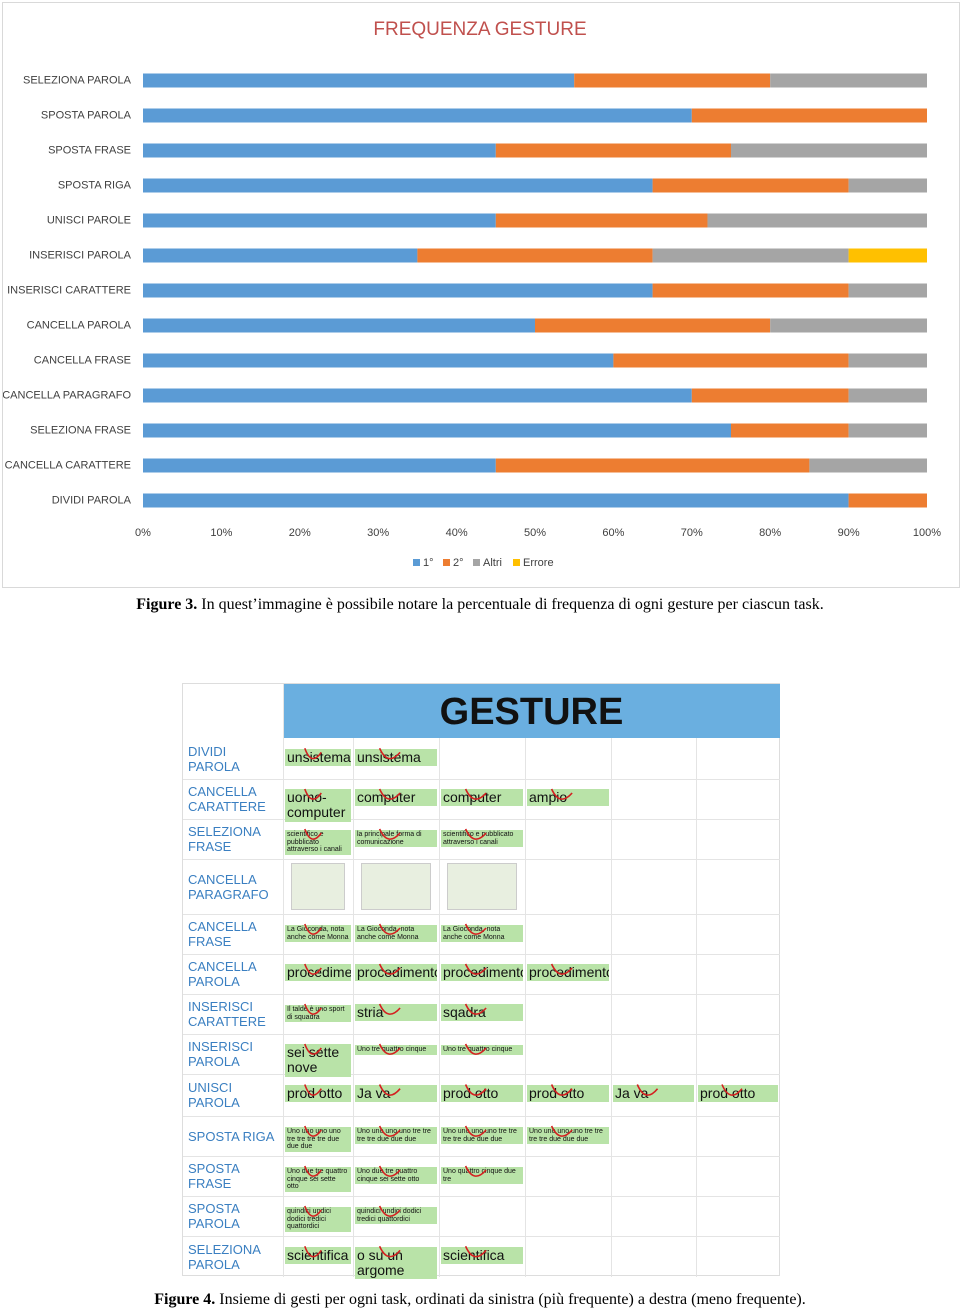 The image size is (960, 1309). I want to click on gesture-thumb: ampio, so click(568, 798).